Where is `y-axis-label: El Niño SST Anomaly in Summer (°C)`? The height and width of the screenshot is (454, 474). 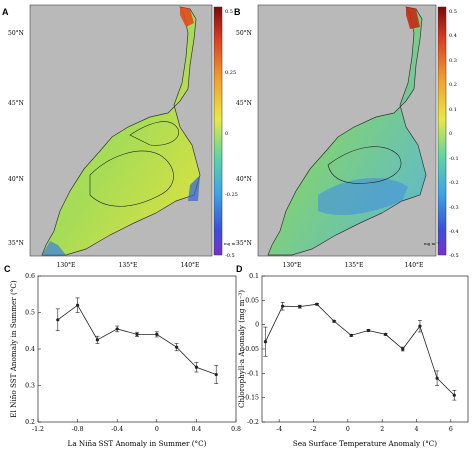
y-axis-label: El Niño SST Anomaly in Summer (°C) is located at coordinates (13, 349).